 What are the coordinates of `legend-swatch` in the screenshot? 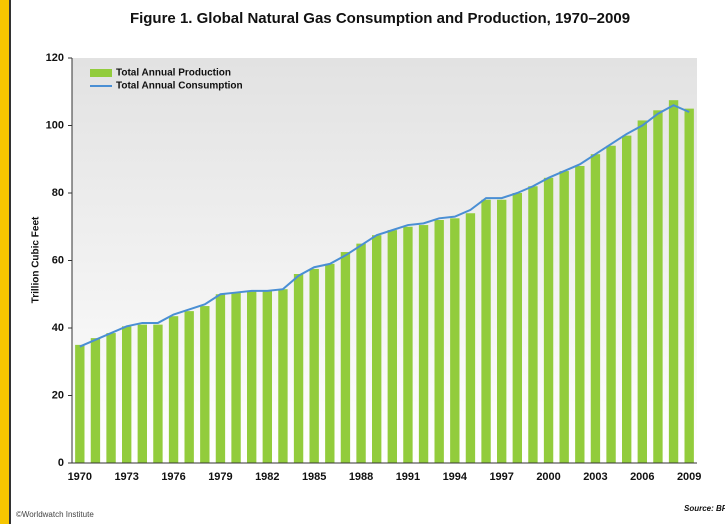 It's located at (101, 73).